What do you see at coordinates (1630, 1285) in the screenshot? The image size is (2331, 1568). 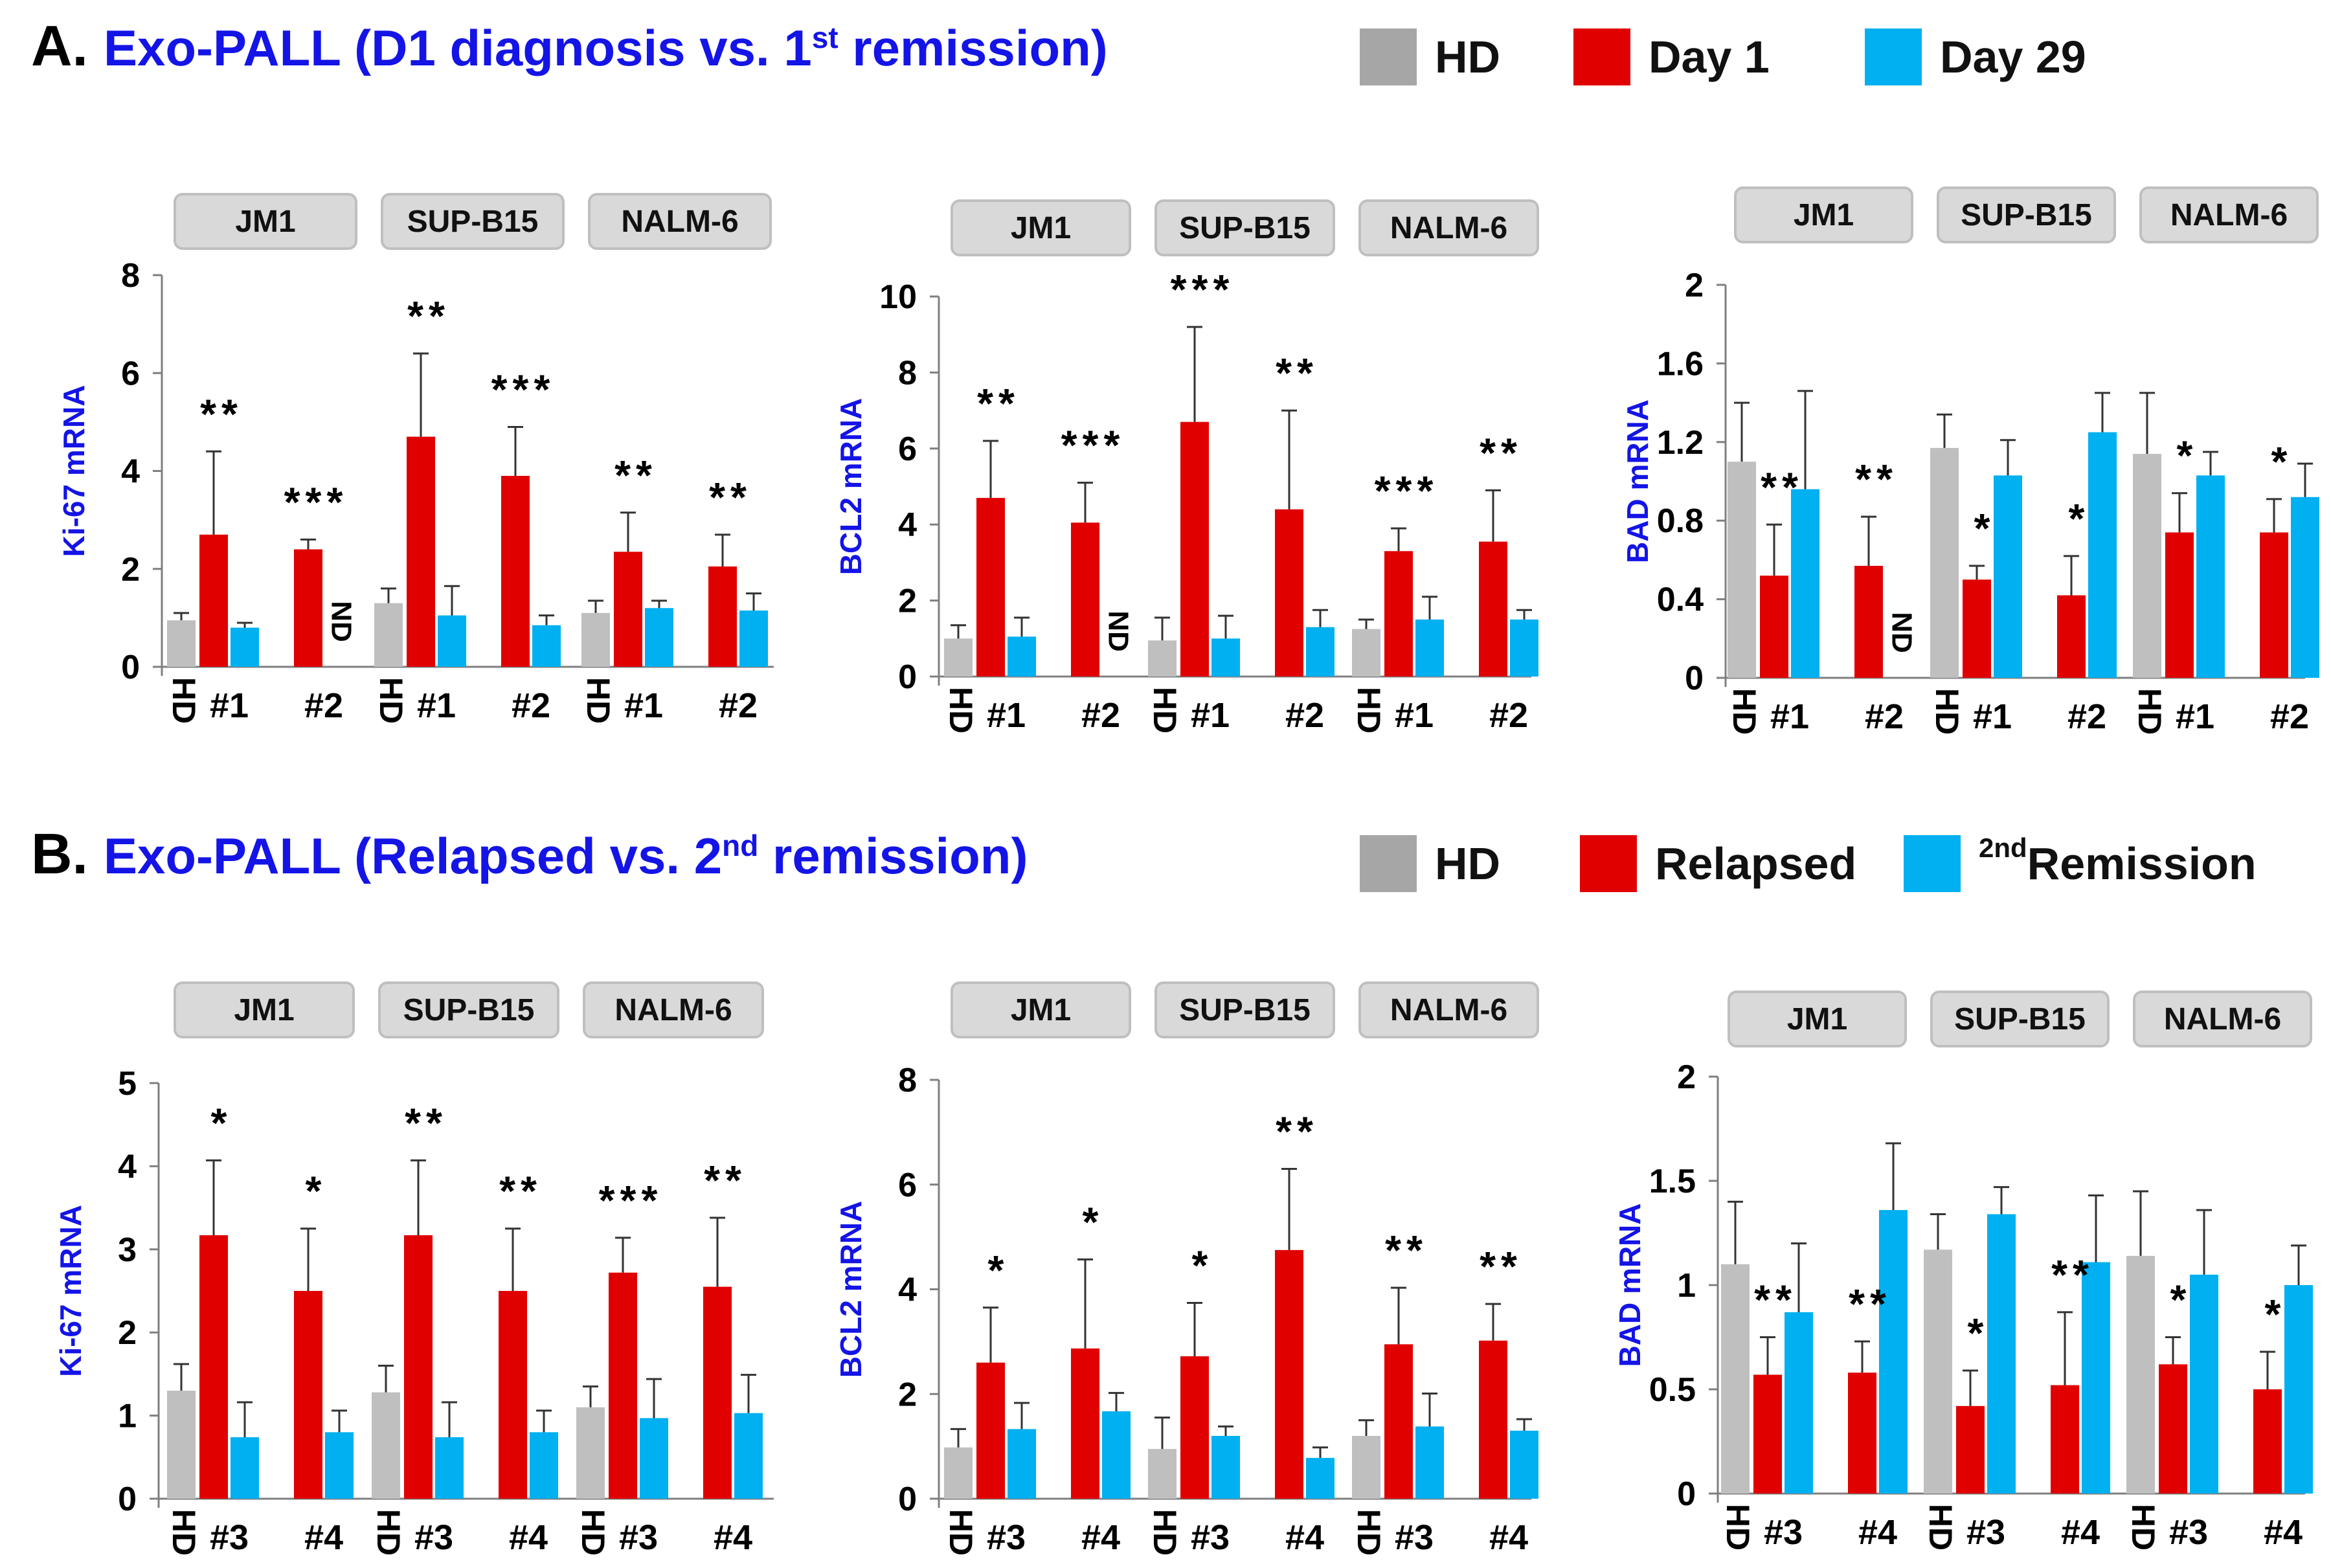 I see `y-axis-title: BAD mRNA` at bounding box center [1630, 1285].